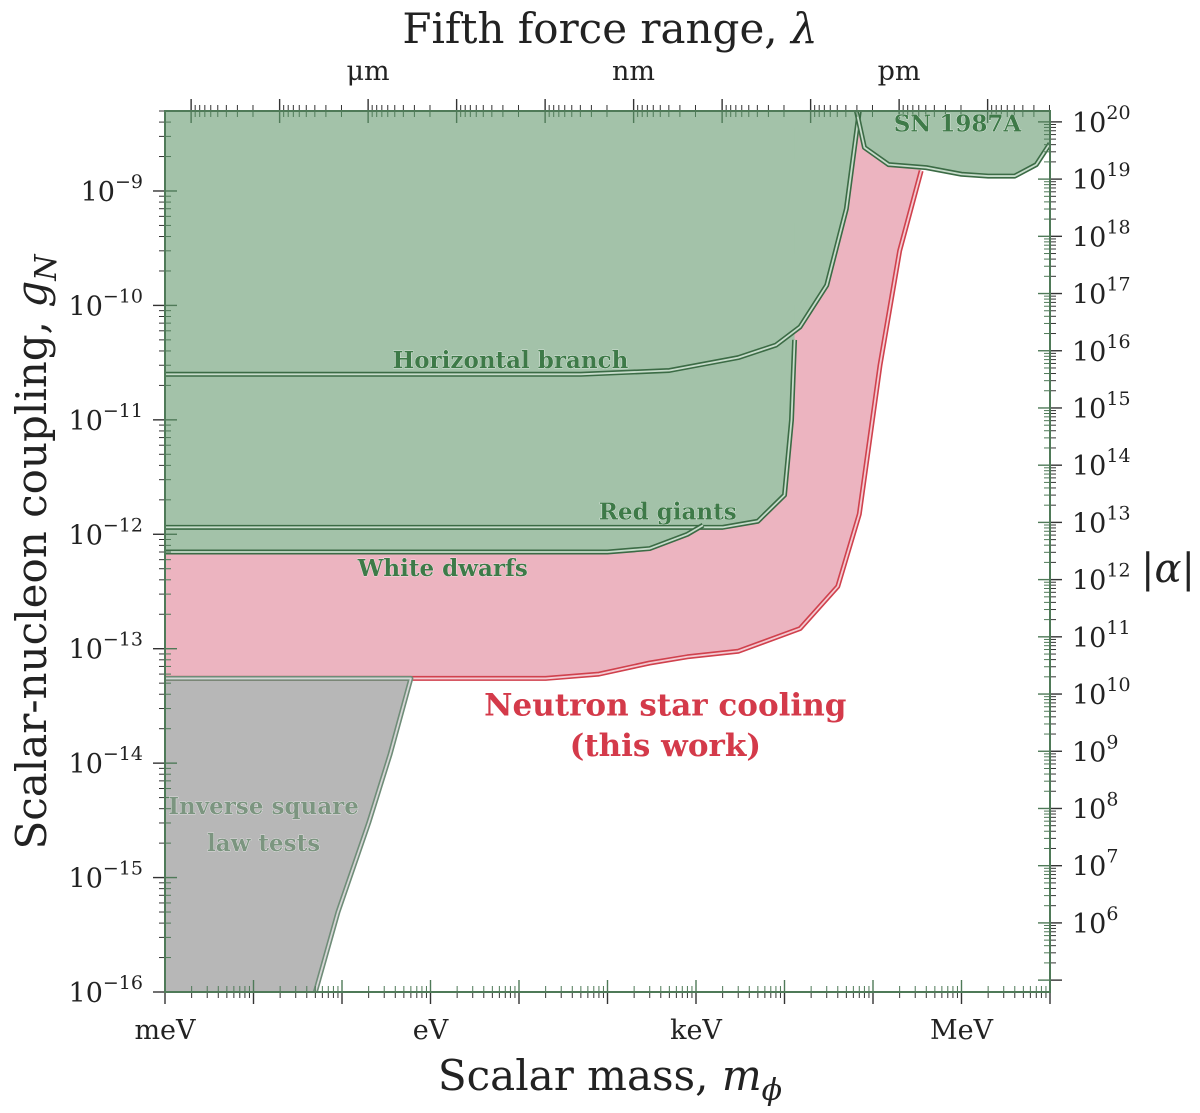 The image size is (1200, 1113). What do you see at coordinates (696, 1030) in the screenshot?
I see `bottom-tick-label: keV` at bounding box center [696, 1030].